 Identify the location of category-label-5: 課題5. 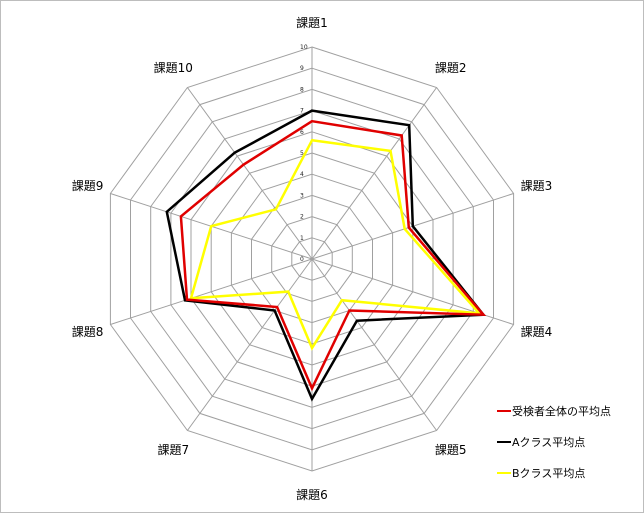
(451, 449).